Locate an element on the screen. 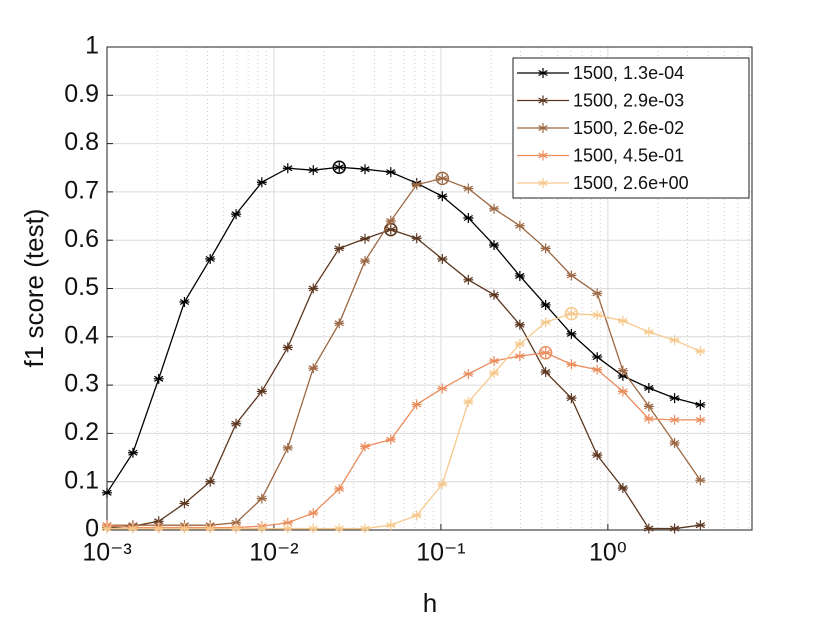 The height and width of the screenshot is (623, 830). y-tick-label: 0.8 is located at coordinates (81, 142).